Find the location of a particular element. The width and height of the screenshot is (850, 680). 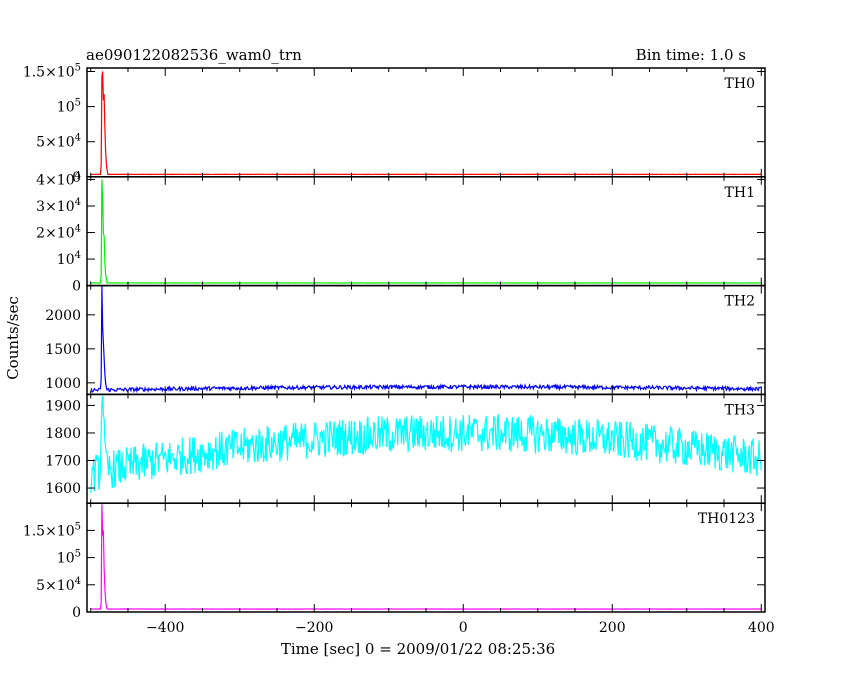

x-axis-label: Time [sec] 0 = 2009/01/22 08:25:36 is located at coordinates (418, 649).